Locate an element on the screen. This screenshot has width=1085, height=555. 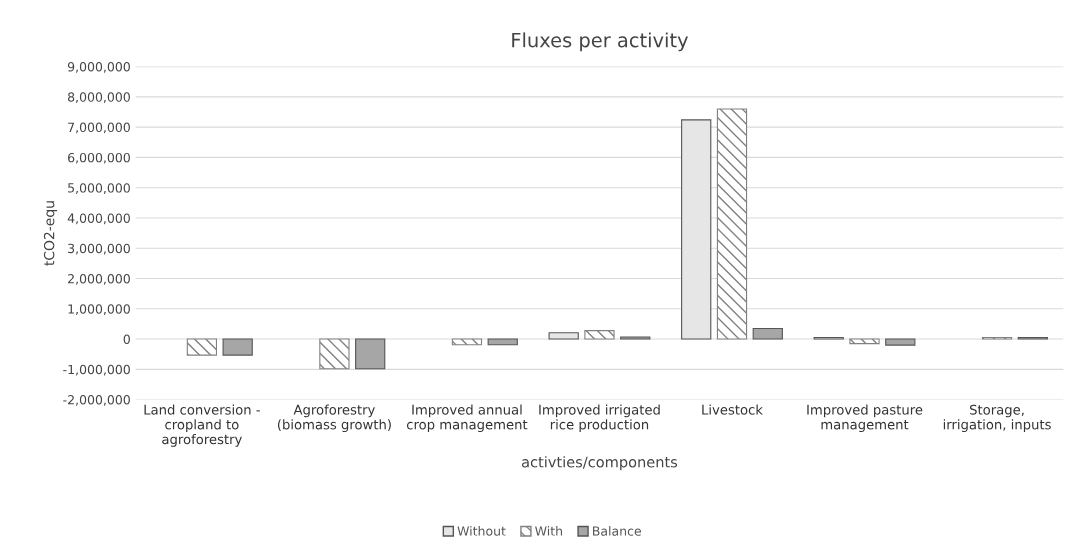
legend-label: Without is located at coordinates (481, 531).